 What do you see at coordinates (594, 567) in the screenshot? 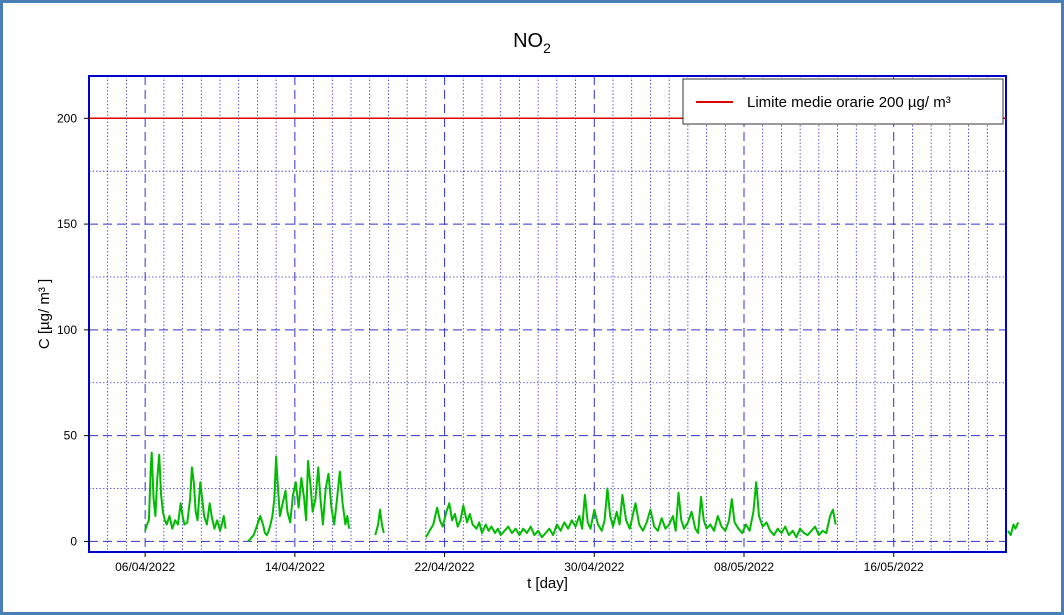
I see `x-tick-label: 30/04/2022` at bounding box center [594, 567].